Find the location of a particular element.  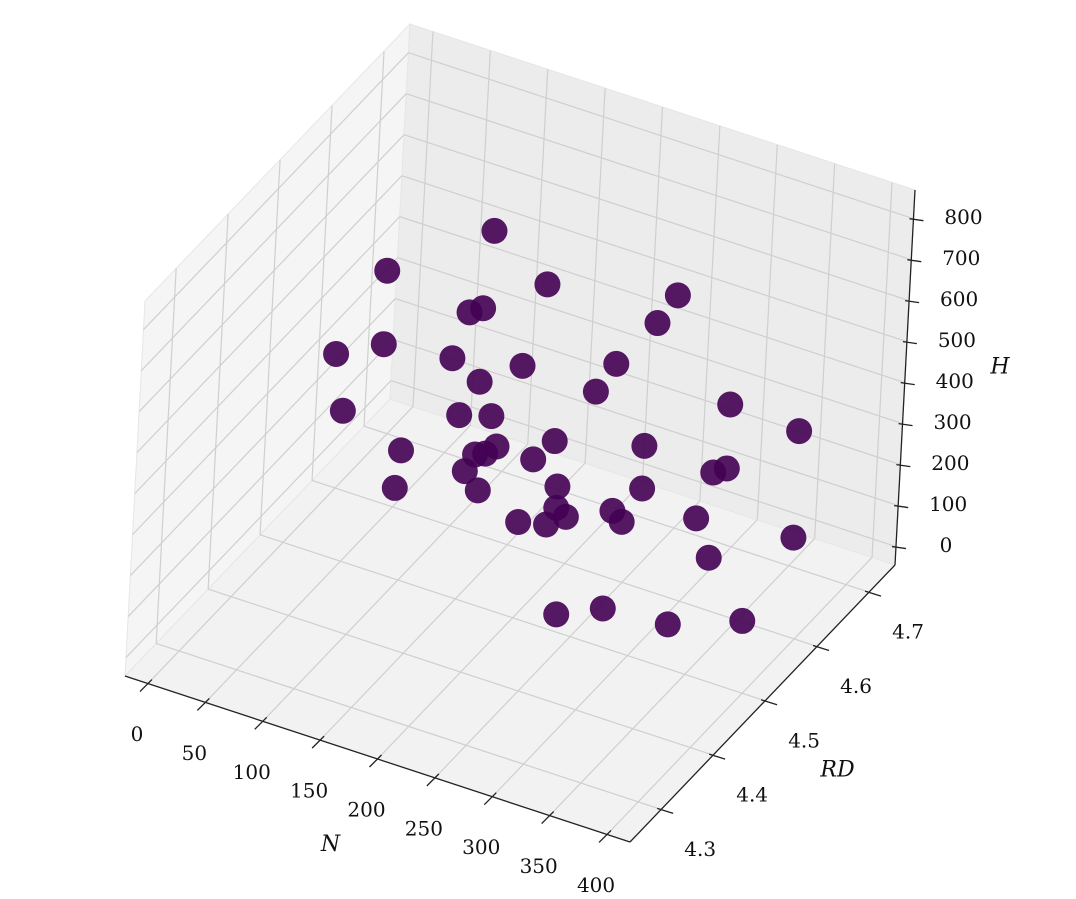

y-tick-label: 4.6 is located at coordinates (856, 686).